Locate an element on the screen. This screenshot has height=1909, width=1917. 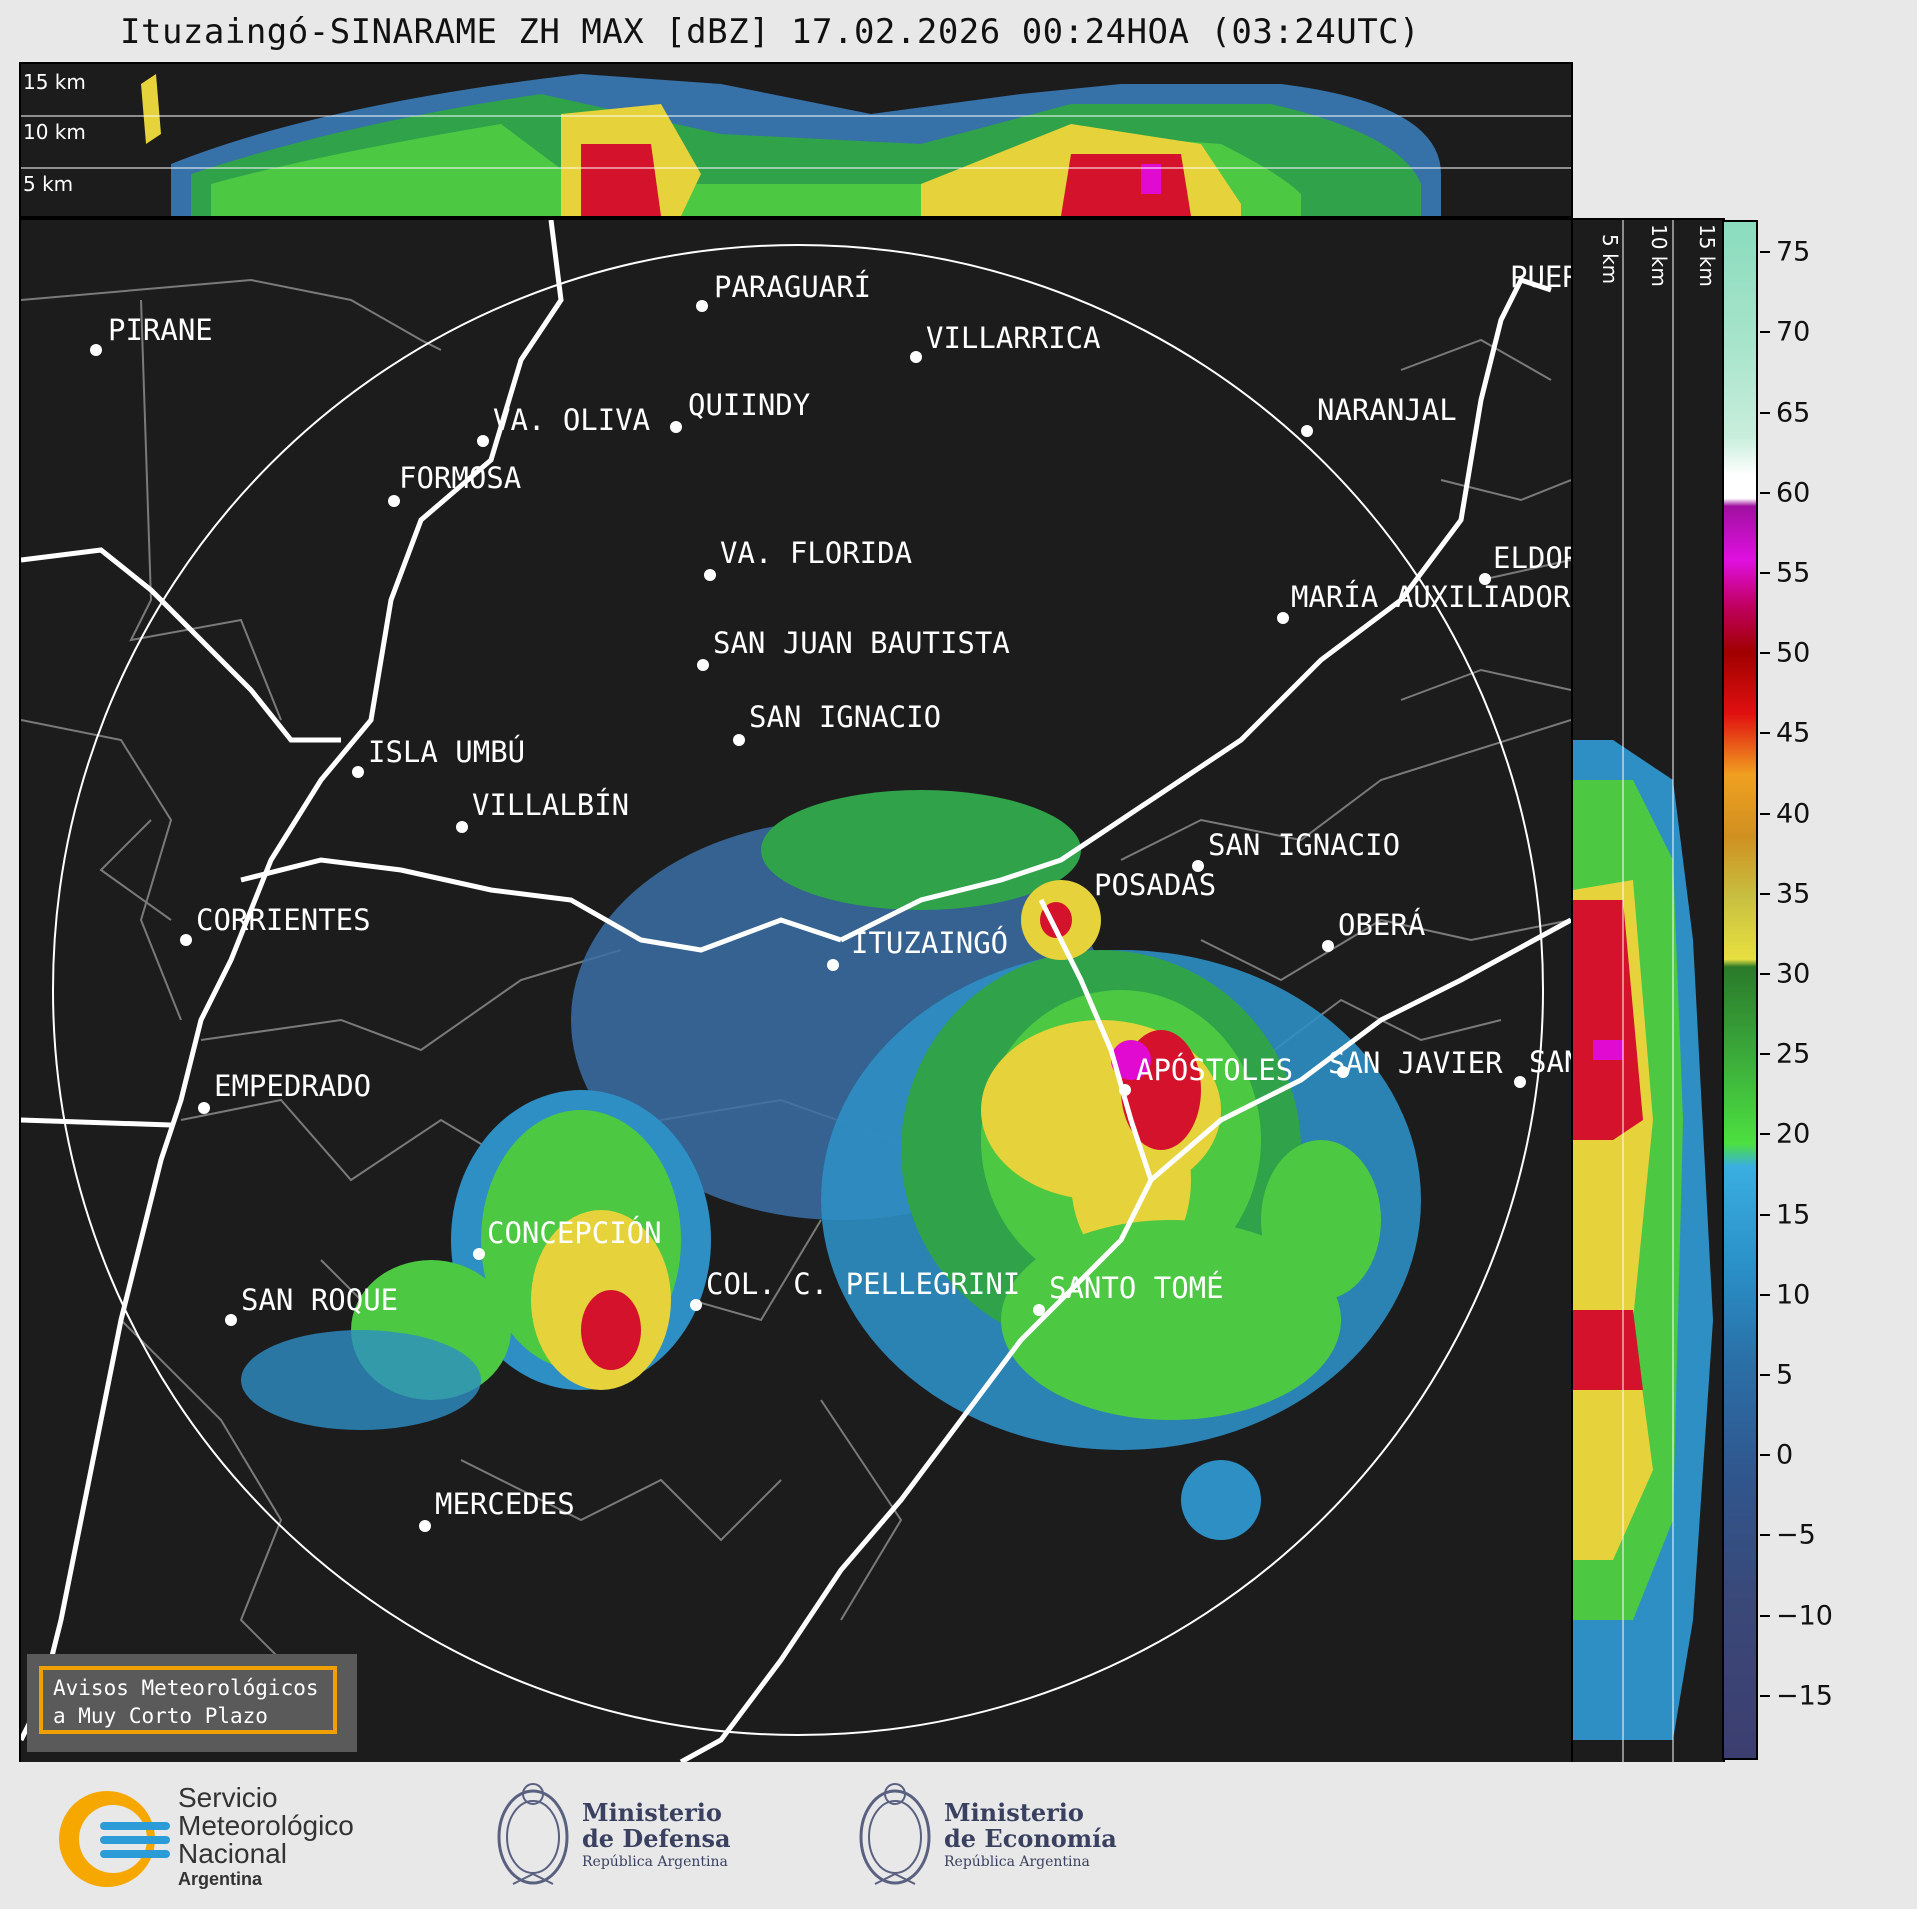
colorbar-tick-label: 0 is located at coordinates (1785, 1455).